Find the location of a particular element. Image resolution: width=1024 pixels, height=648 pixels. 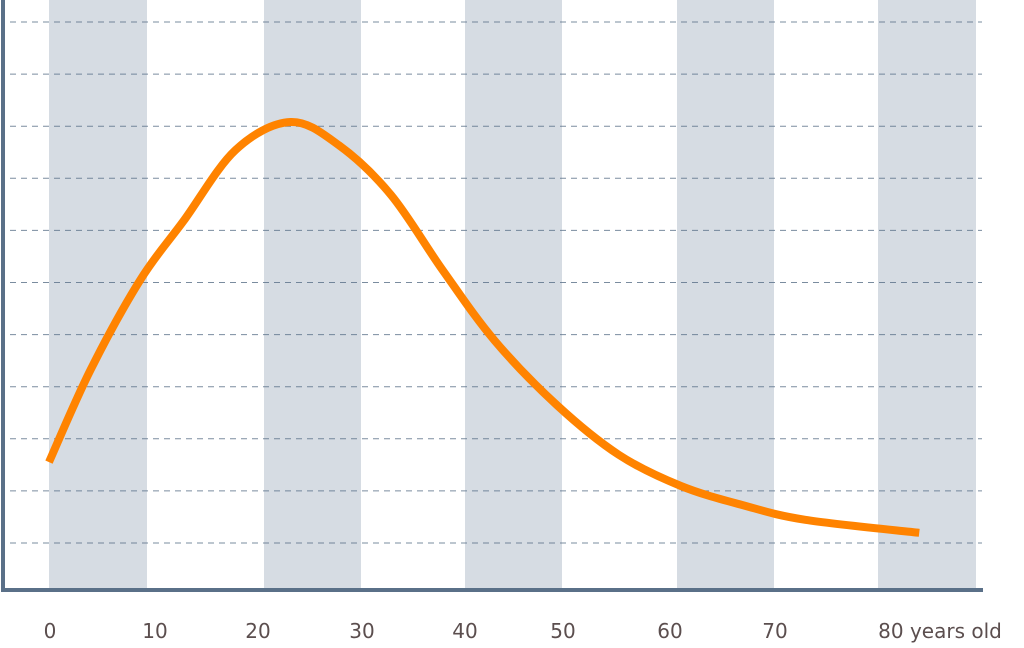

x-tick-label: 0 is located at coordinates (50, 631).